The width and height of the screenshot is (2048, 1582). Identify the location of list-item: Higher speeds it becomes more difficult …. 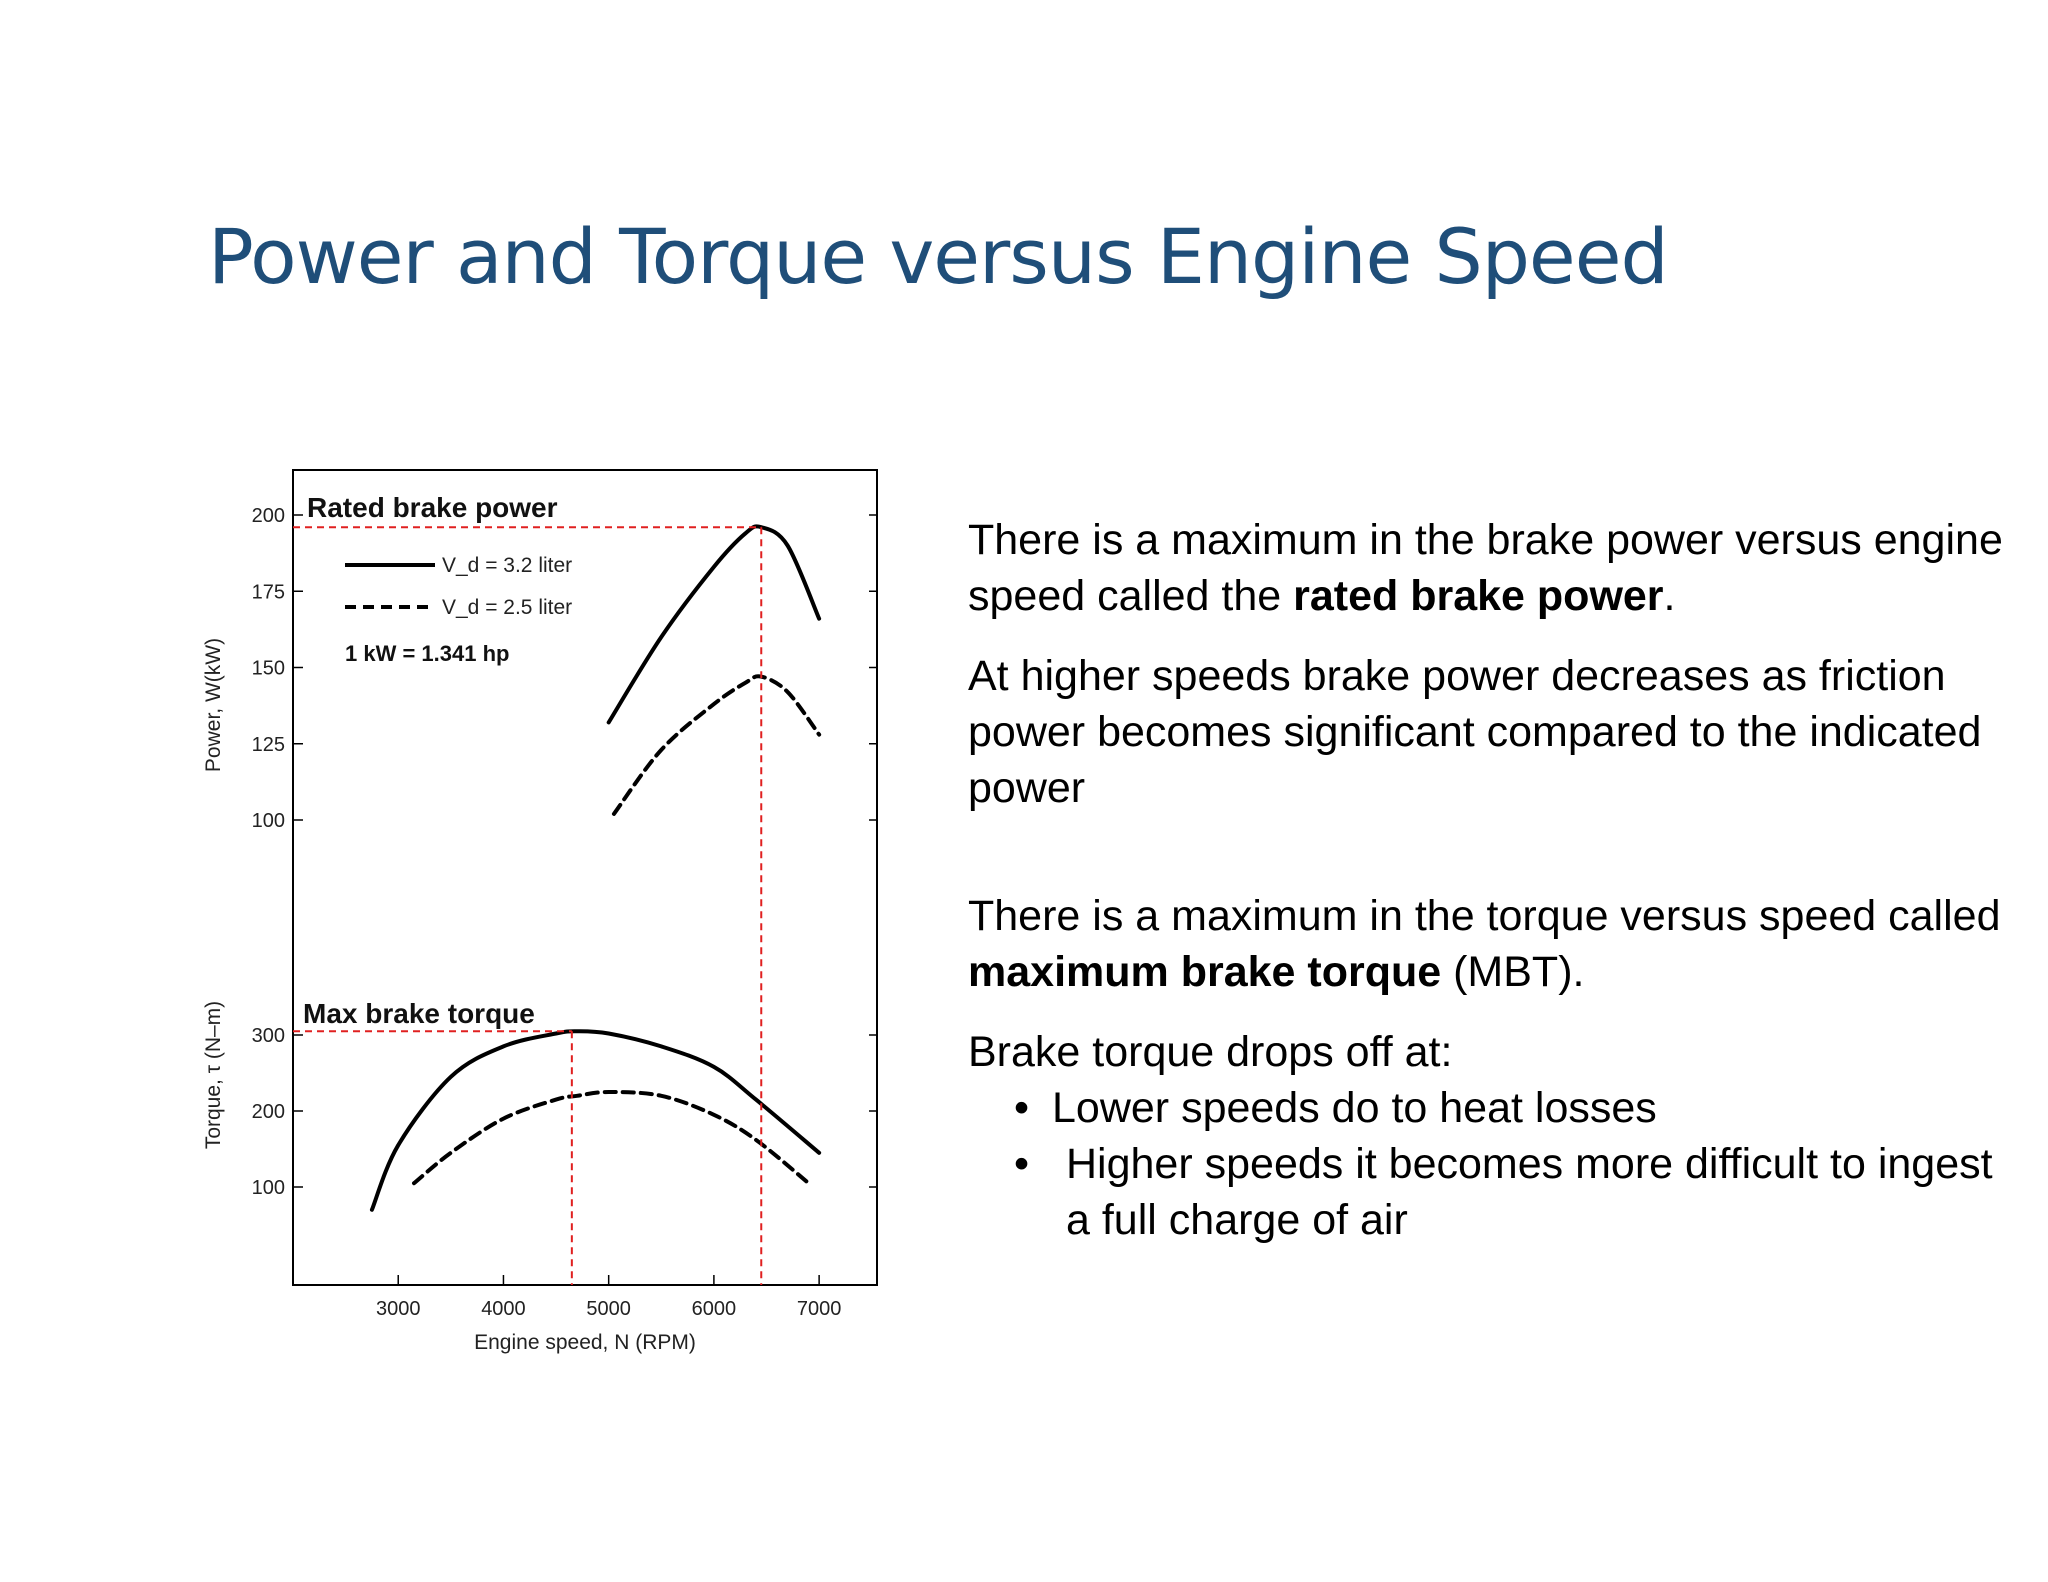
(1516, 1192).